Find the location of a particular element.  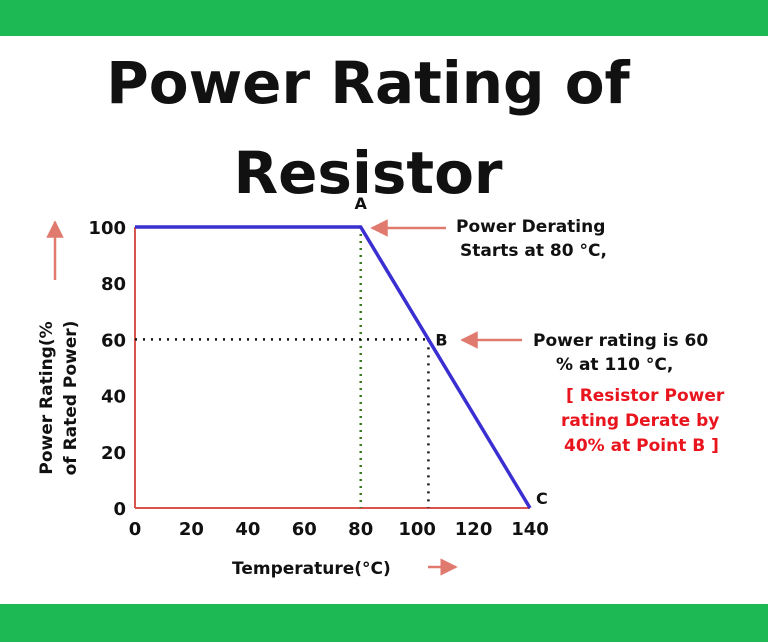

note-line-3: 40% at Point B ] is located at coordinates (641, 446).